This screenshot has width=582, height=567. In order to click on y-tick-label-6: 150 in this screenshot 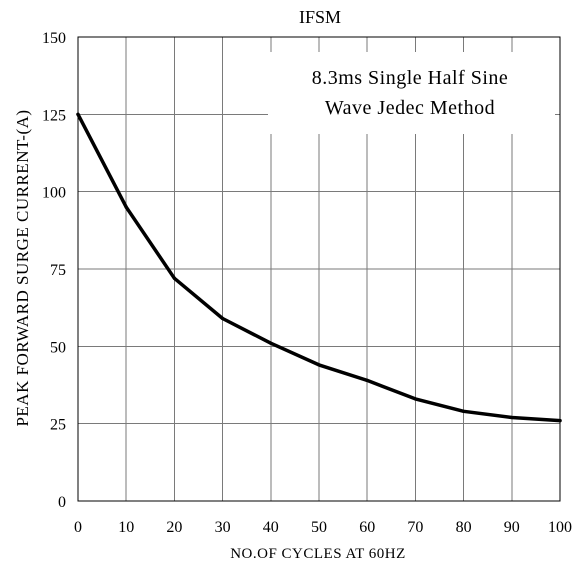, I will do `click(54, 38)`.